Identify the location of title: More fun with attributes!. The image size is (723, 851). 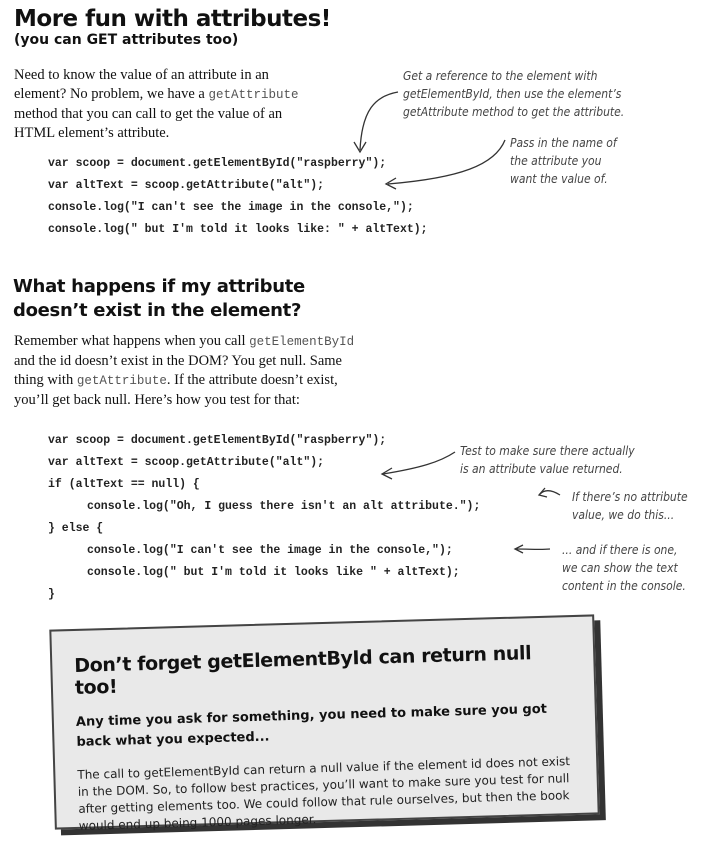
(172, 19).